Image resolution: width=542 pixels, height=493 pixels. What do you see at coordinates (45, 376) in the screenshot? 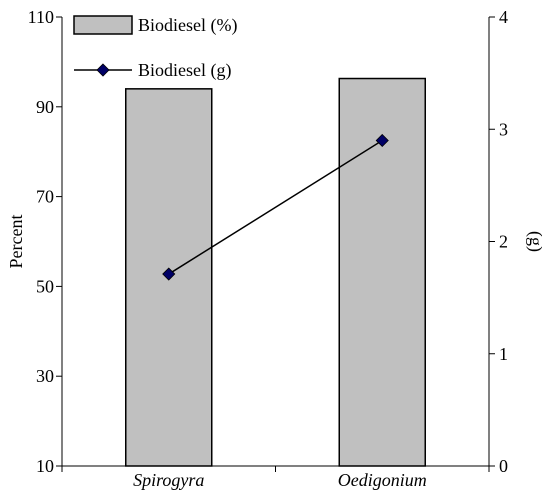
I see `left-tick-label: 30` at bounding box center [45, 376].